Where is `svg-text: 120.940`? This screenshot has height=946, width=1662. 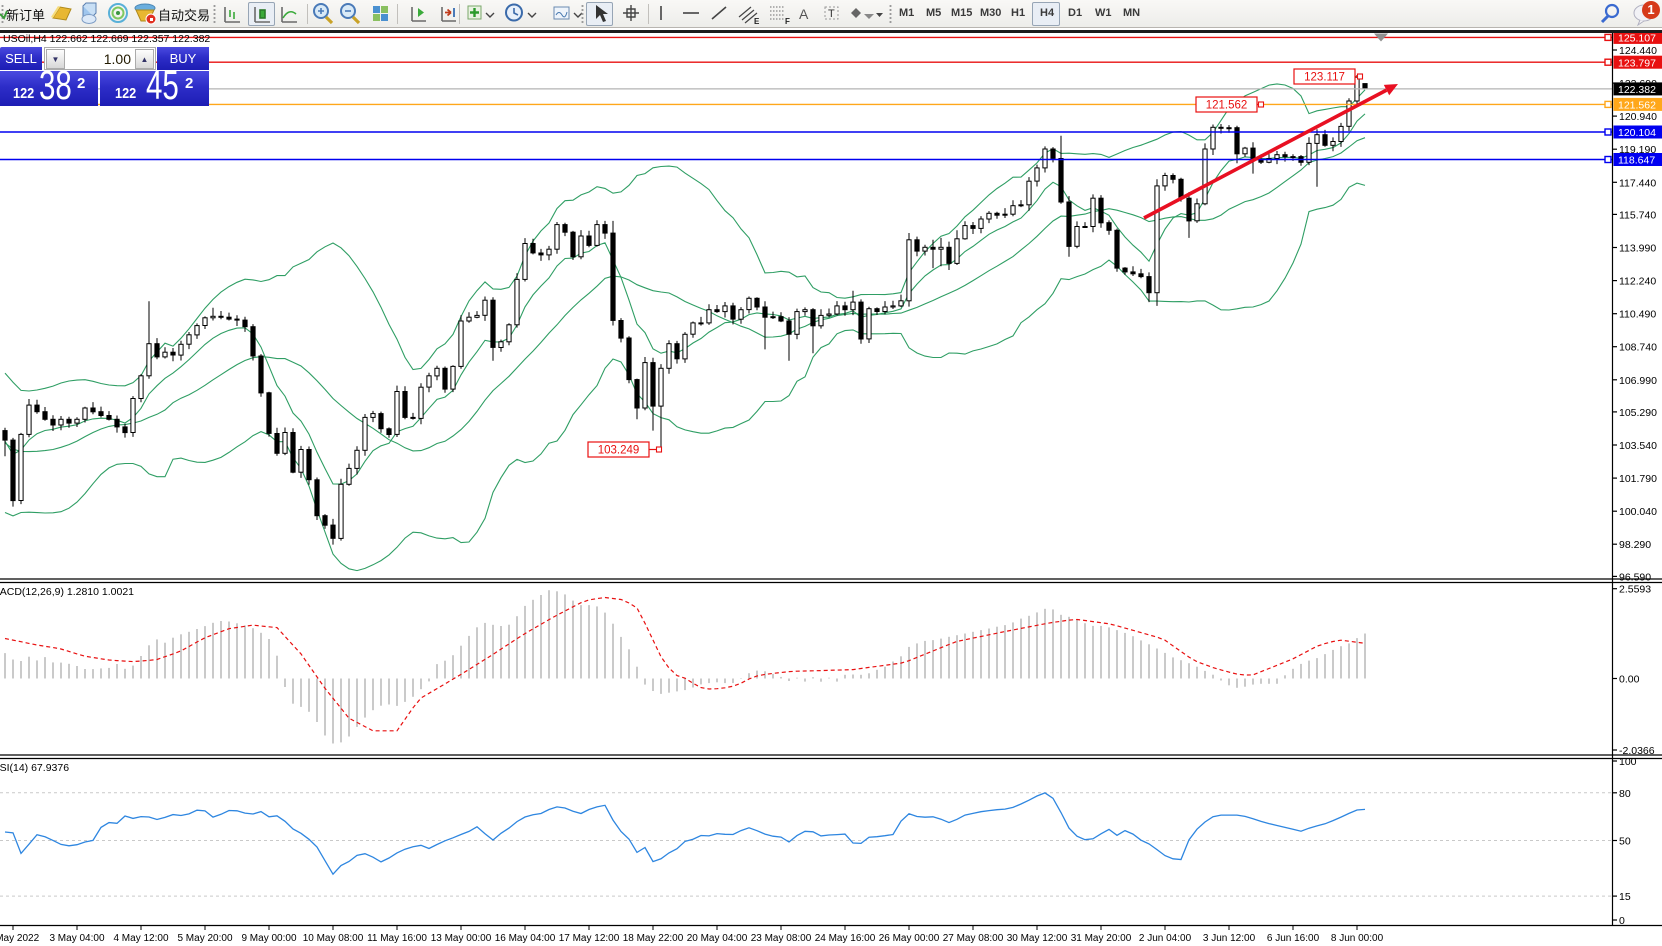
svg-text: 120.940 is located at coordinates (1638, 117).